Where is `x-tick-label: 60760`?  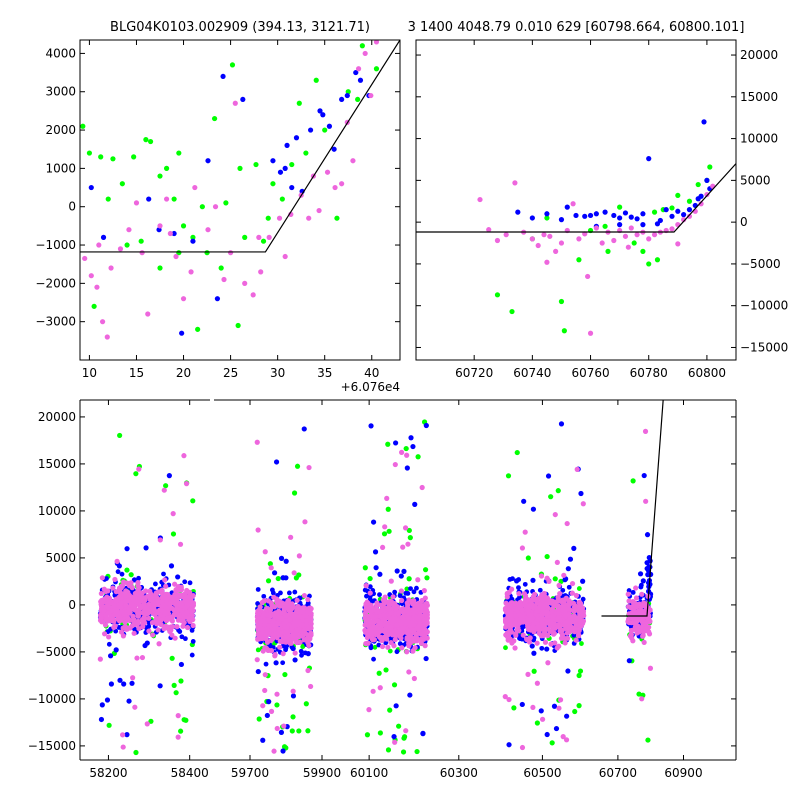 x-tick-label: 60760 is located at coordinates (590, 373).